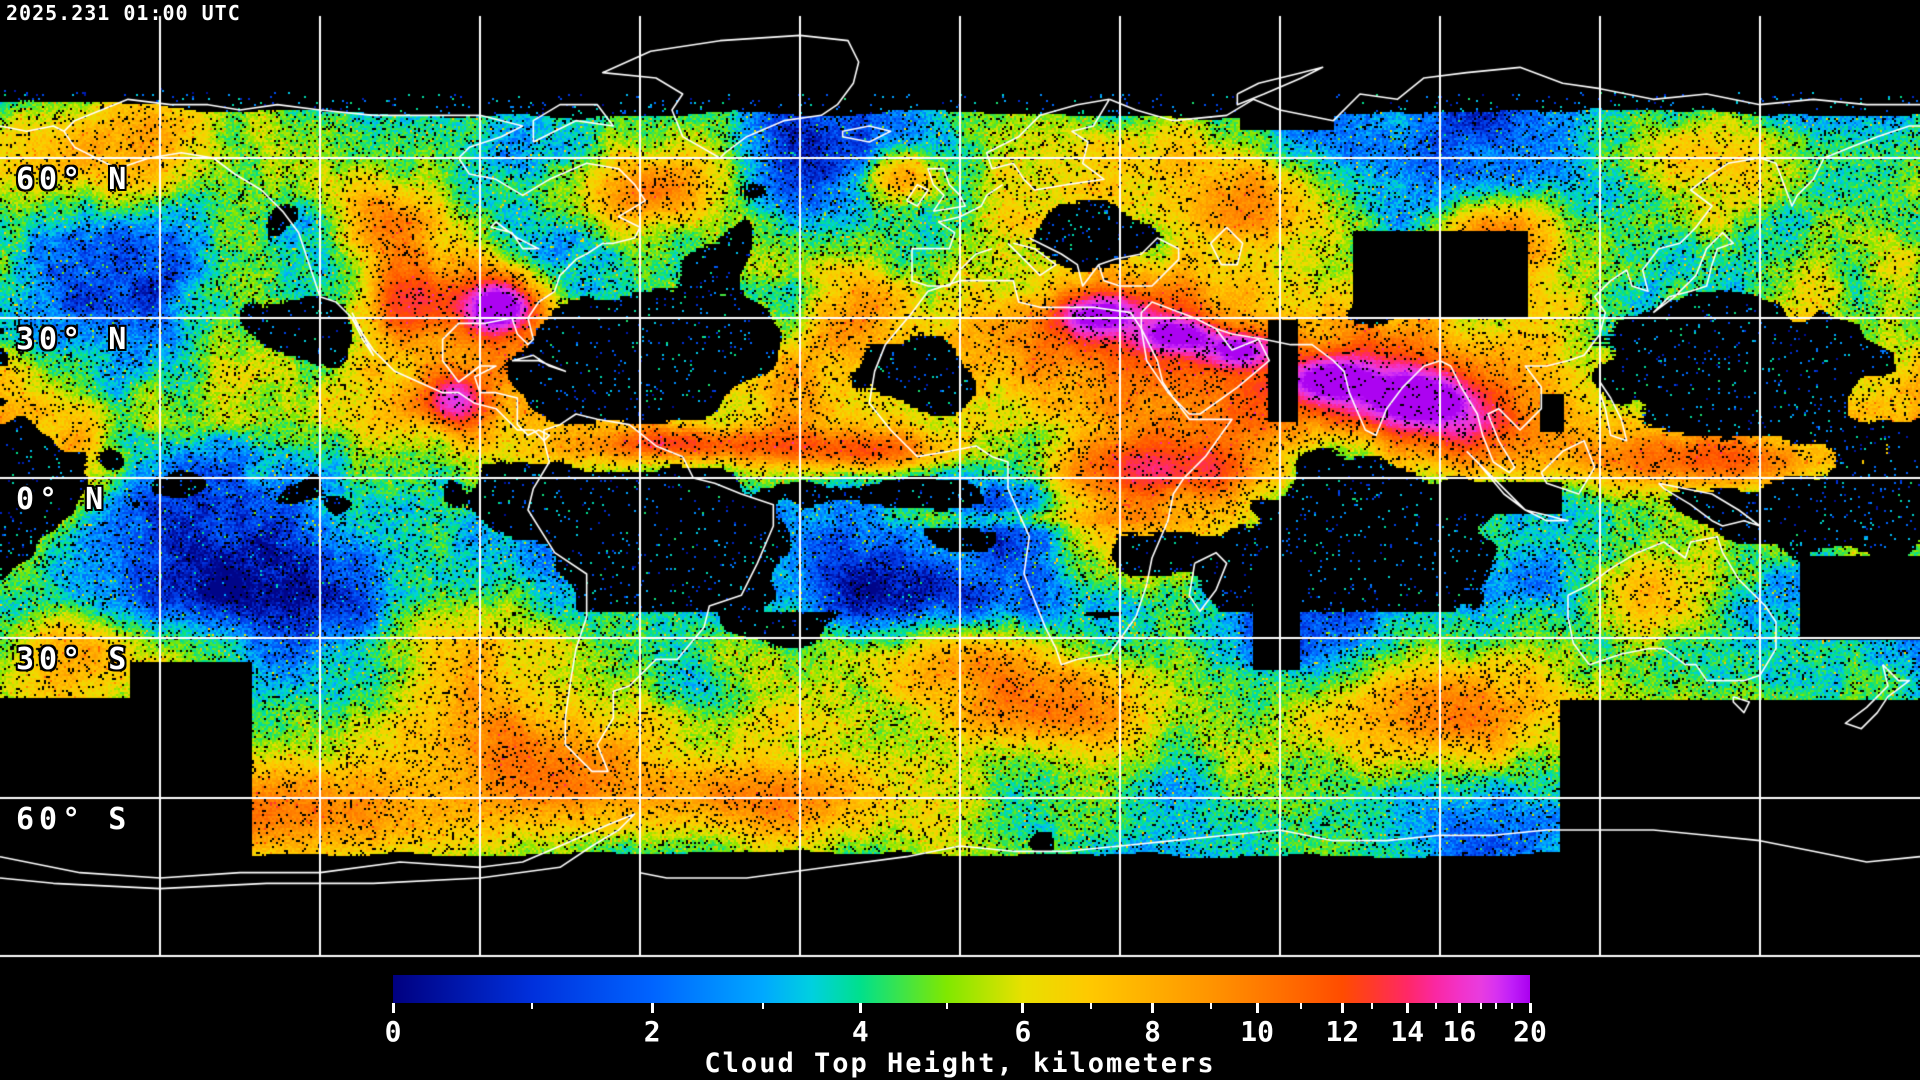 Image resolution: width=1920 pixels, height=1080 pixels. What do you see at coordinates (123, 13) in the screenshot?
I see `timestamp: 2025.231 01:00 UTC` at bounding box center [123, 13].